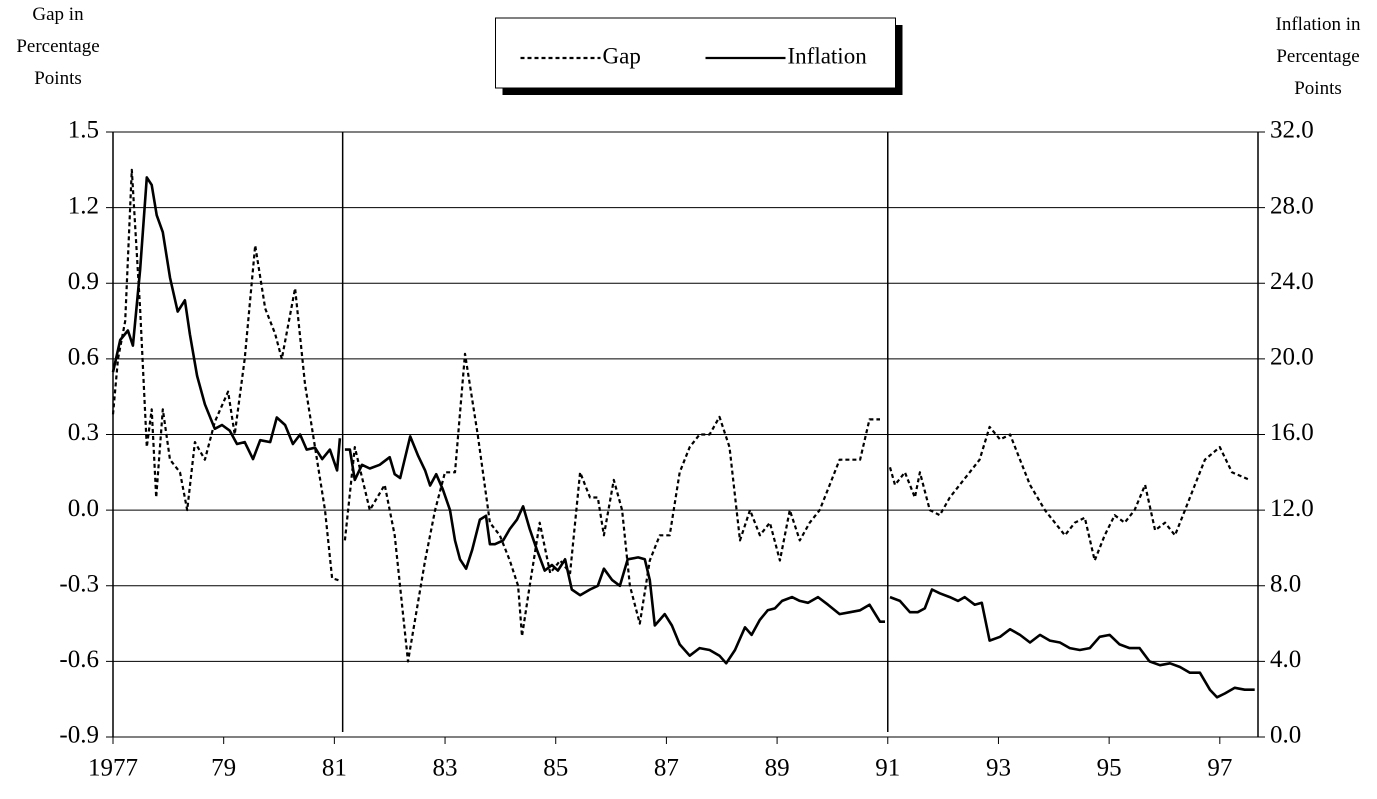 The height and width of the screenshot is (799, 1377). Describe the element at coordinates (666, 768) in the screenshot. I see `x-tick-label: 87` at that location.